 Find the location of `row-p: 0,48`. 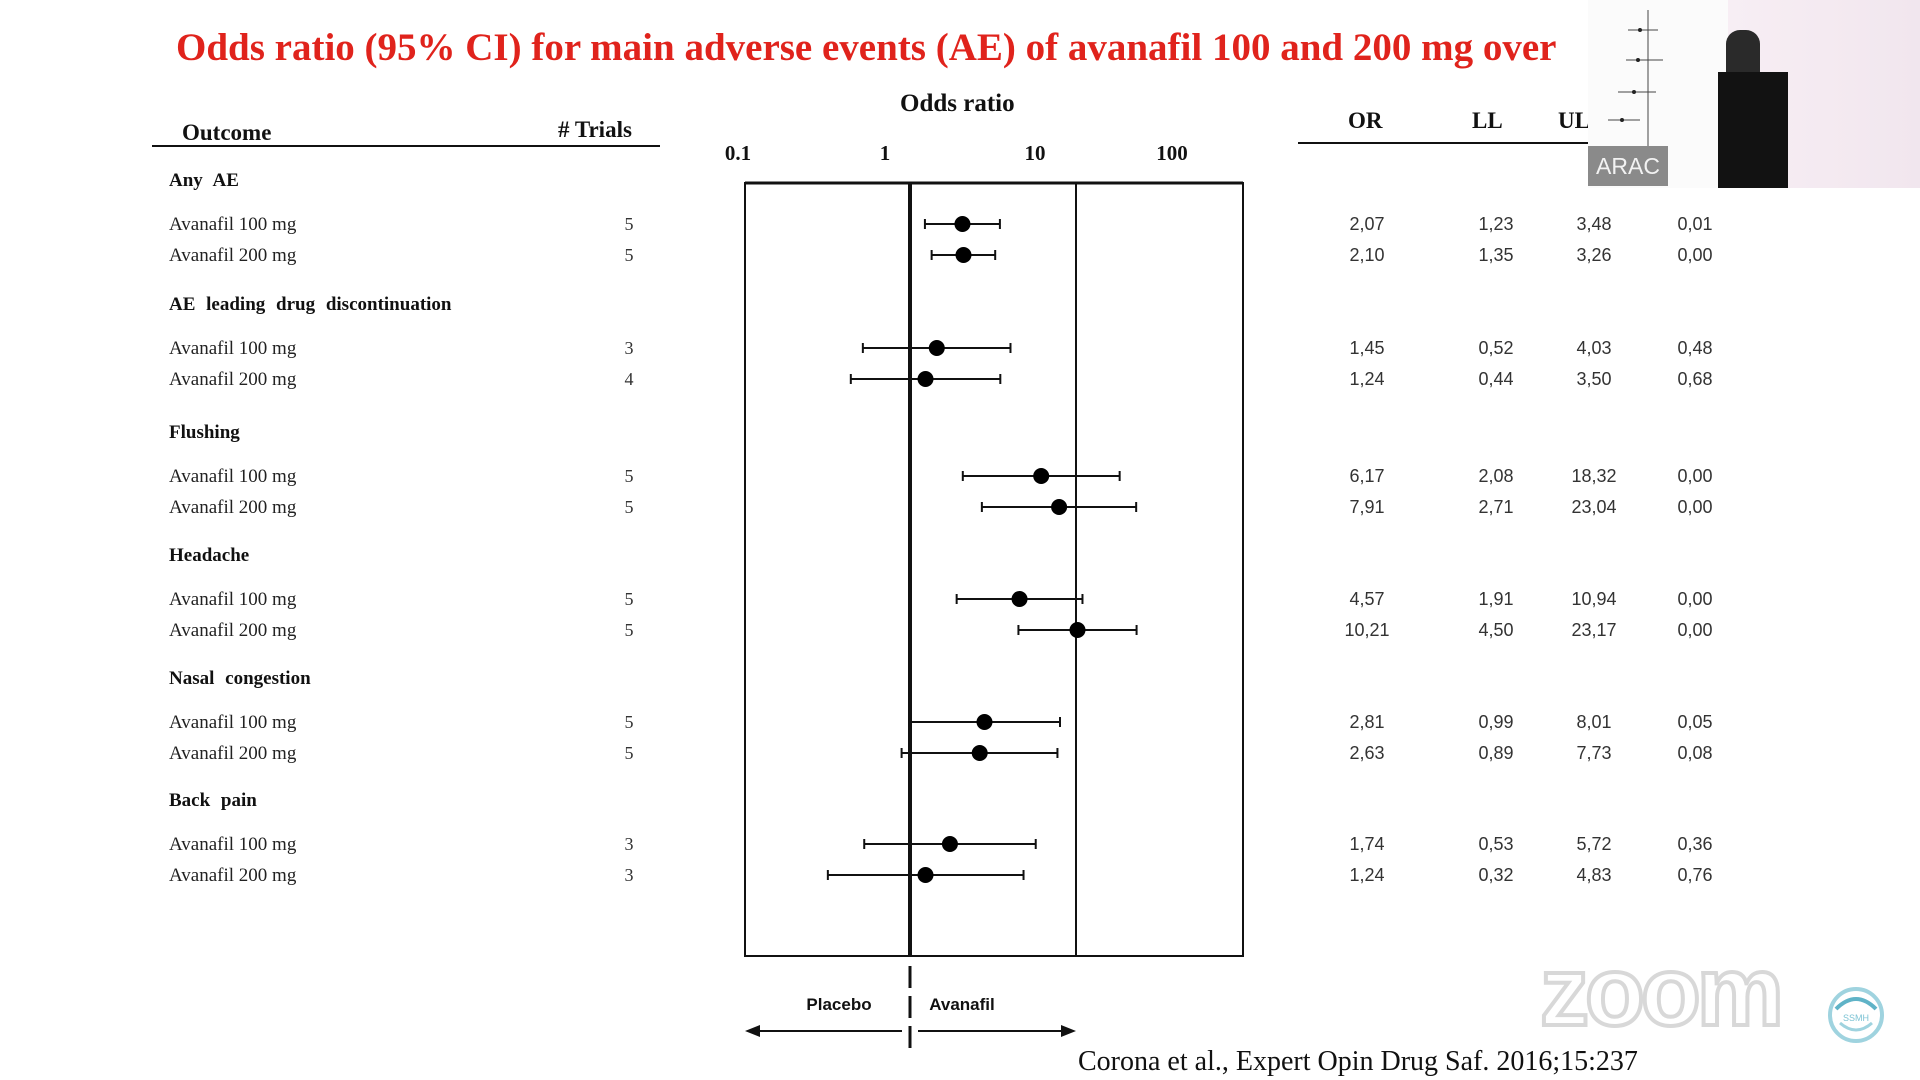

row-p: 0,48 is located at coordinates (1695, 348).